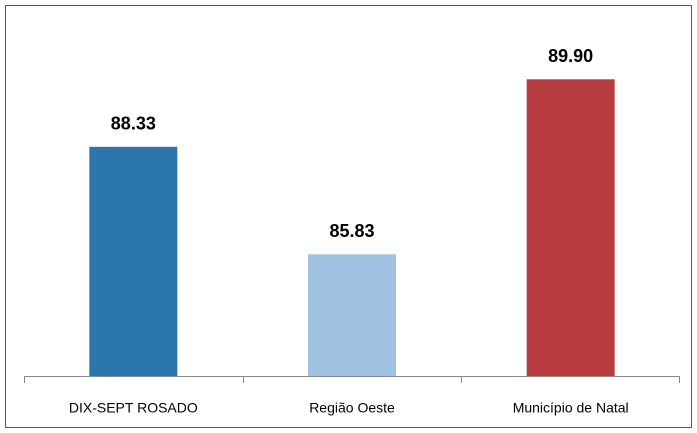 The width and height of the screenshot is (697, 433). Describe the element at coordinates (352, 408) in the screenshot. I see `x-tick-label: Região Oeste` at that location.